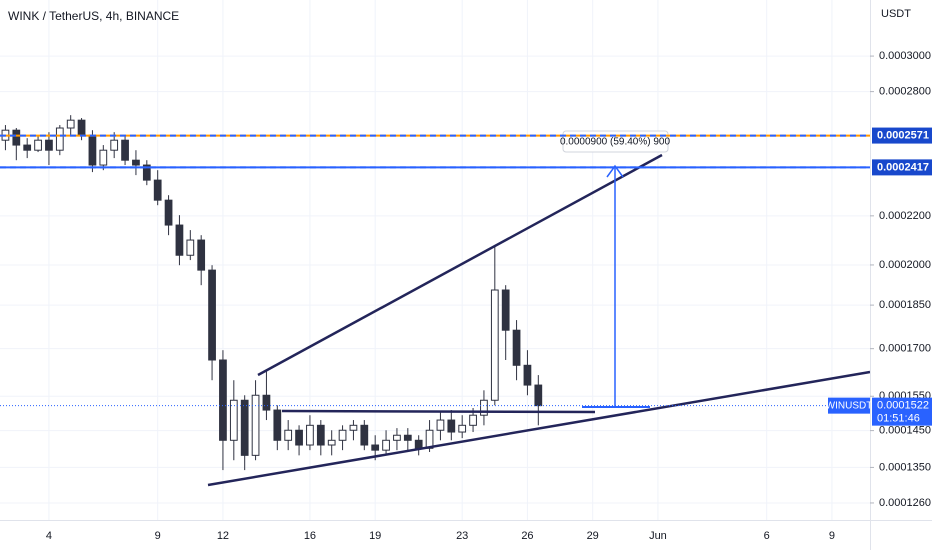 This screenshot has width=932, height=550. Describe the element at coordinates (223, 536) in the screenshot. I see `x-tick-label: 12` at that location.